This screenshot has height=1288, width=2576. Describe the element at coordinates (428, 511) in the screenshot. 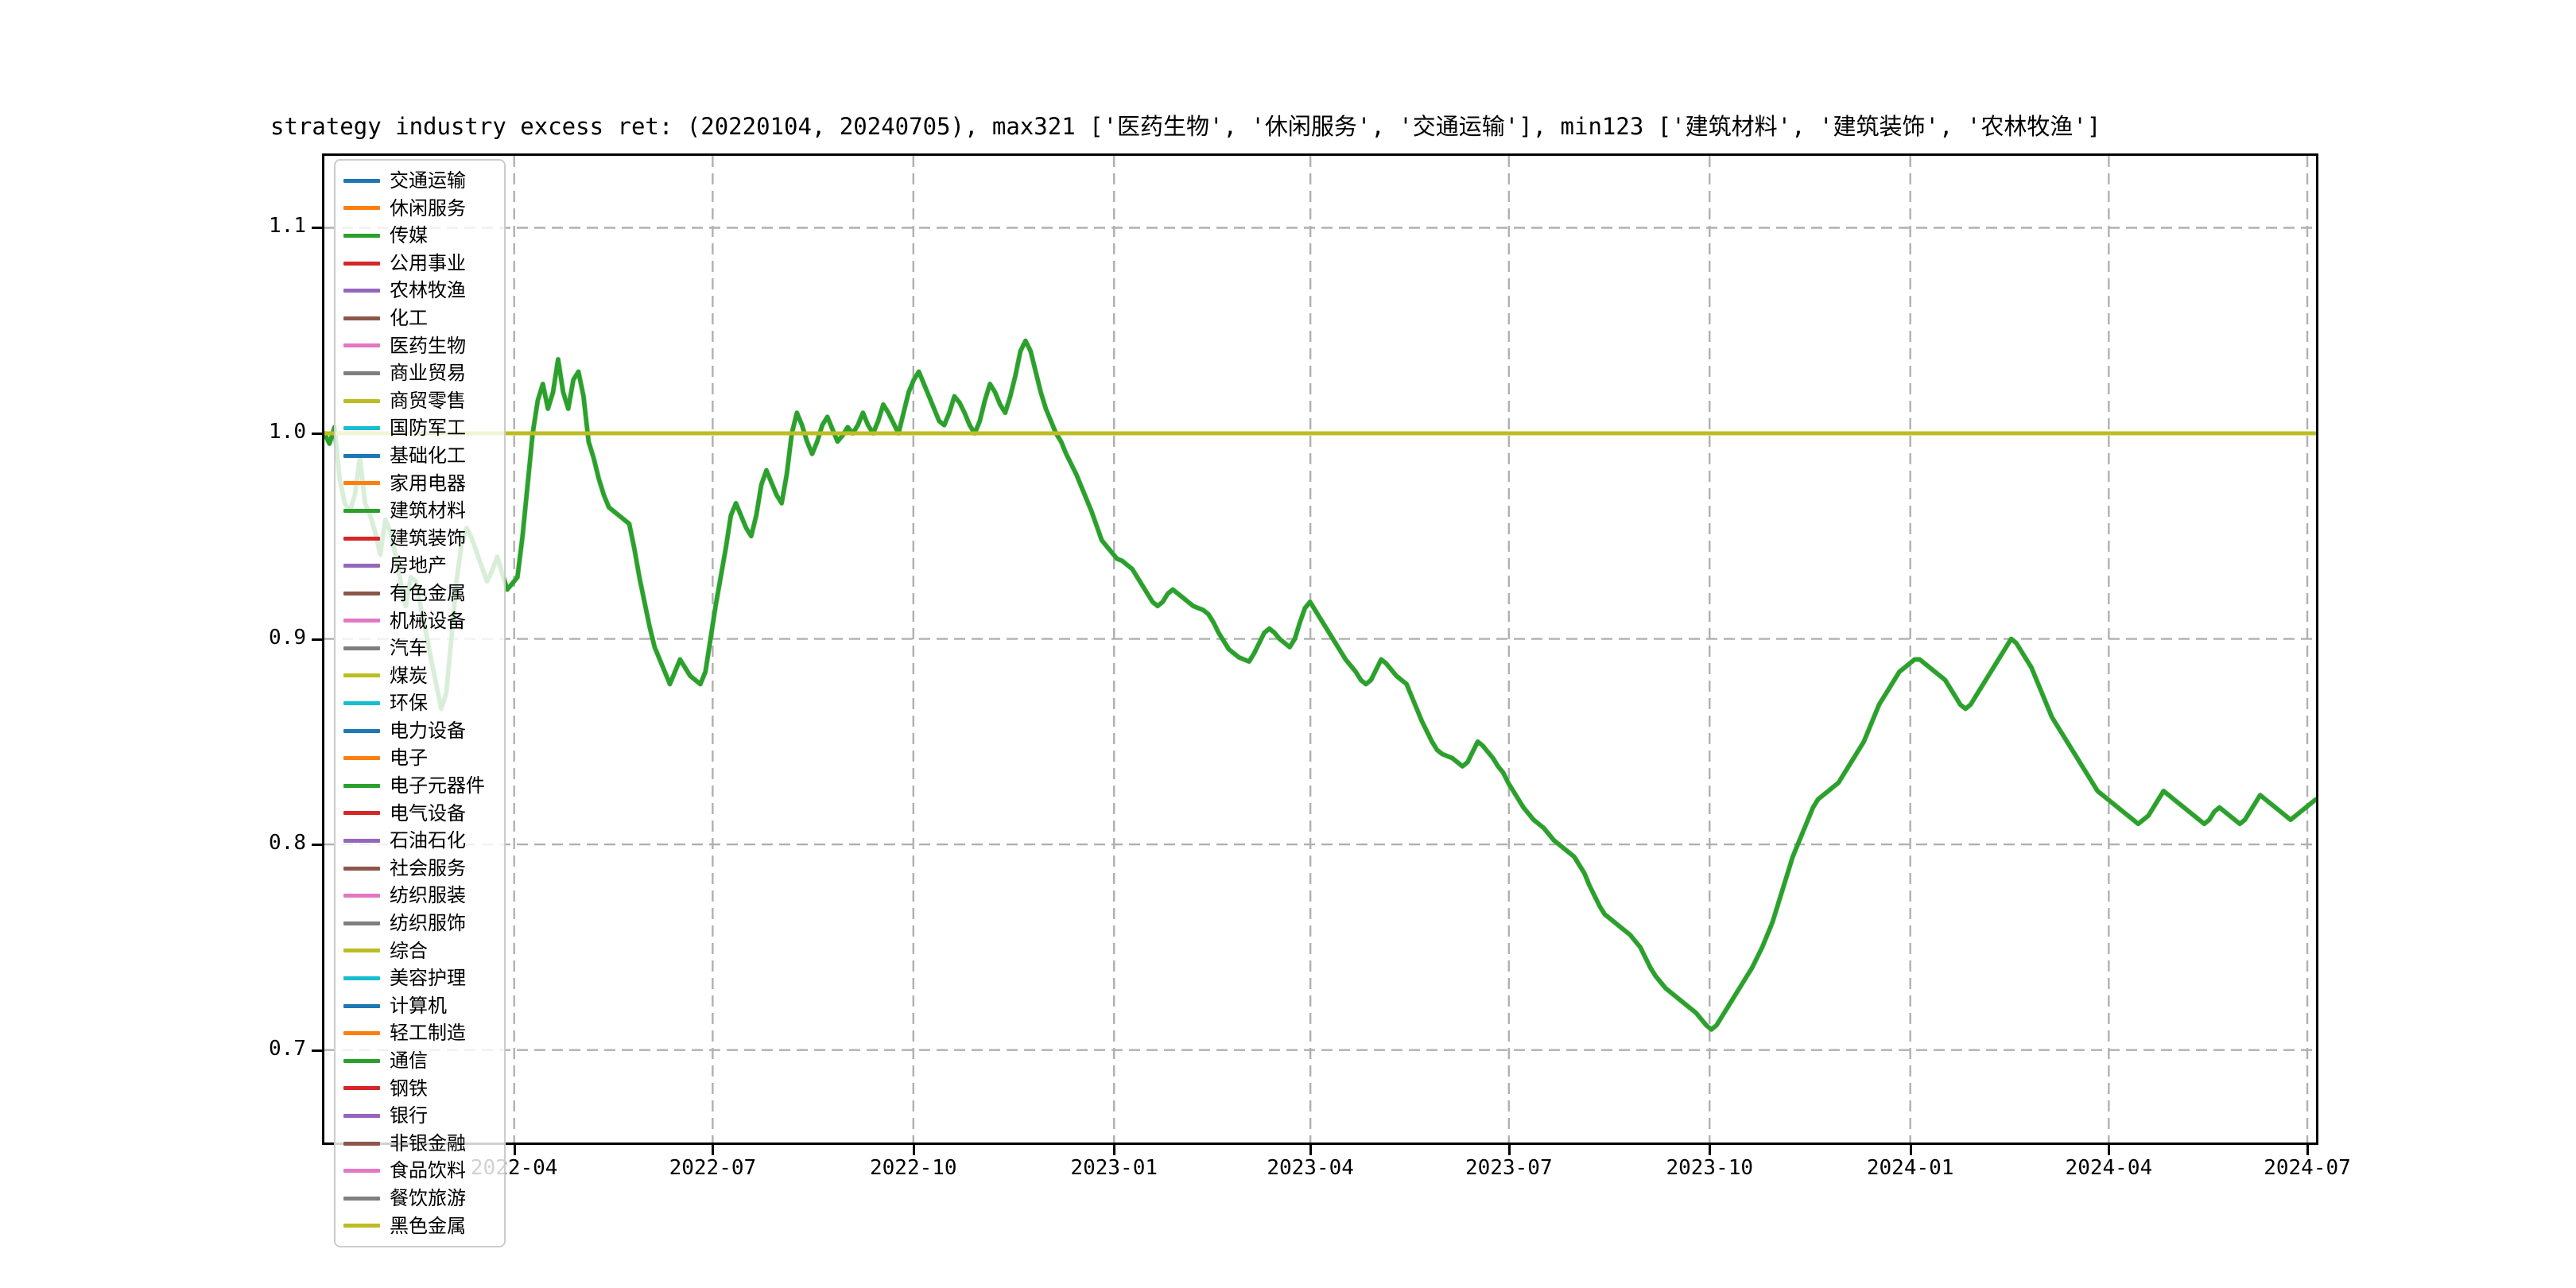

I see `legend-item-label: 建筑材料` at that location.